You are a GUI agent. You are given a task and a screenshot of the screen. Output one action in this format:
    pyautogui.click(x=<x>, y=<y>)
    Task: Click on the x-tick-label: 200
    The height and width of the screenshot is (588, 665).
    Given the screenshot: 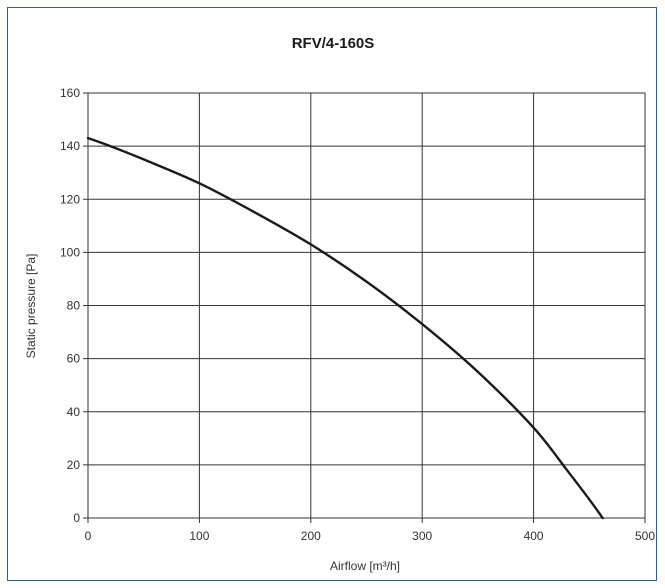 What is the action you would take?
    pyautogui.click(x=311, y=536)
    